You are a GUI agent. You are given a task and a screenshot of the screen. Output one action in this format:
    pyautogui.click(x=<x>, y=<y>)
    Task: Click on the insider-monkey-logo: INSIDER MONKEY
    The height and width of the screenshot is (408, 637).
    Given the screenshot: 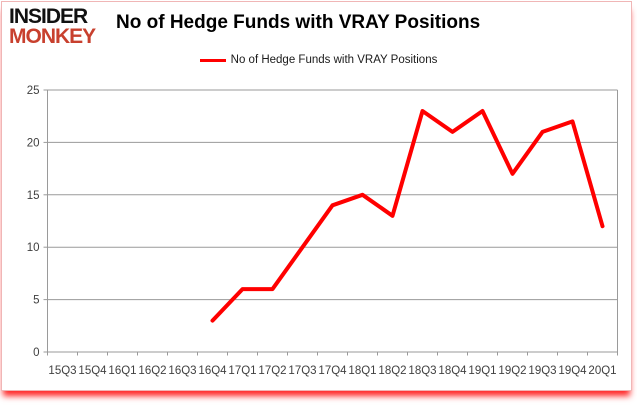 What is the action you would take?
    pyautogui.click(x=52, y=26)
    